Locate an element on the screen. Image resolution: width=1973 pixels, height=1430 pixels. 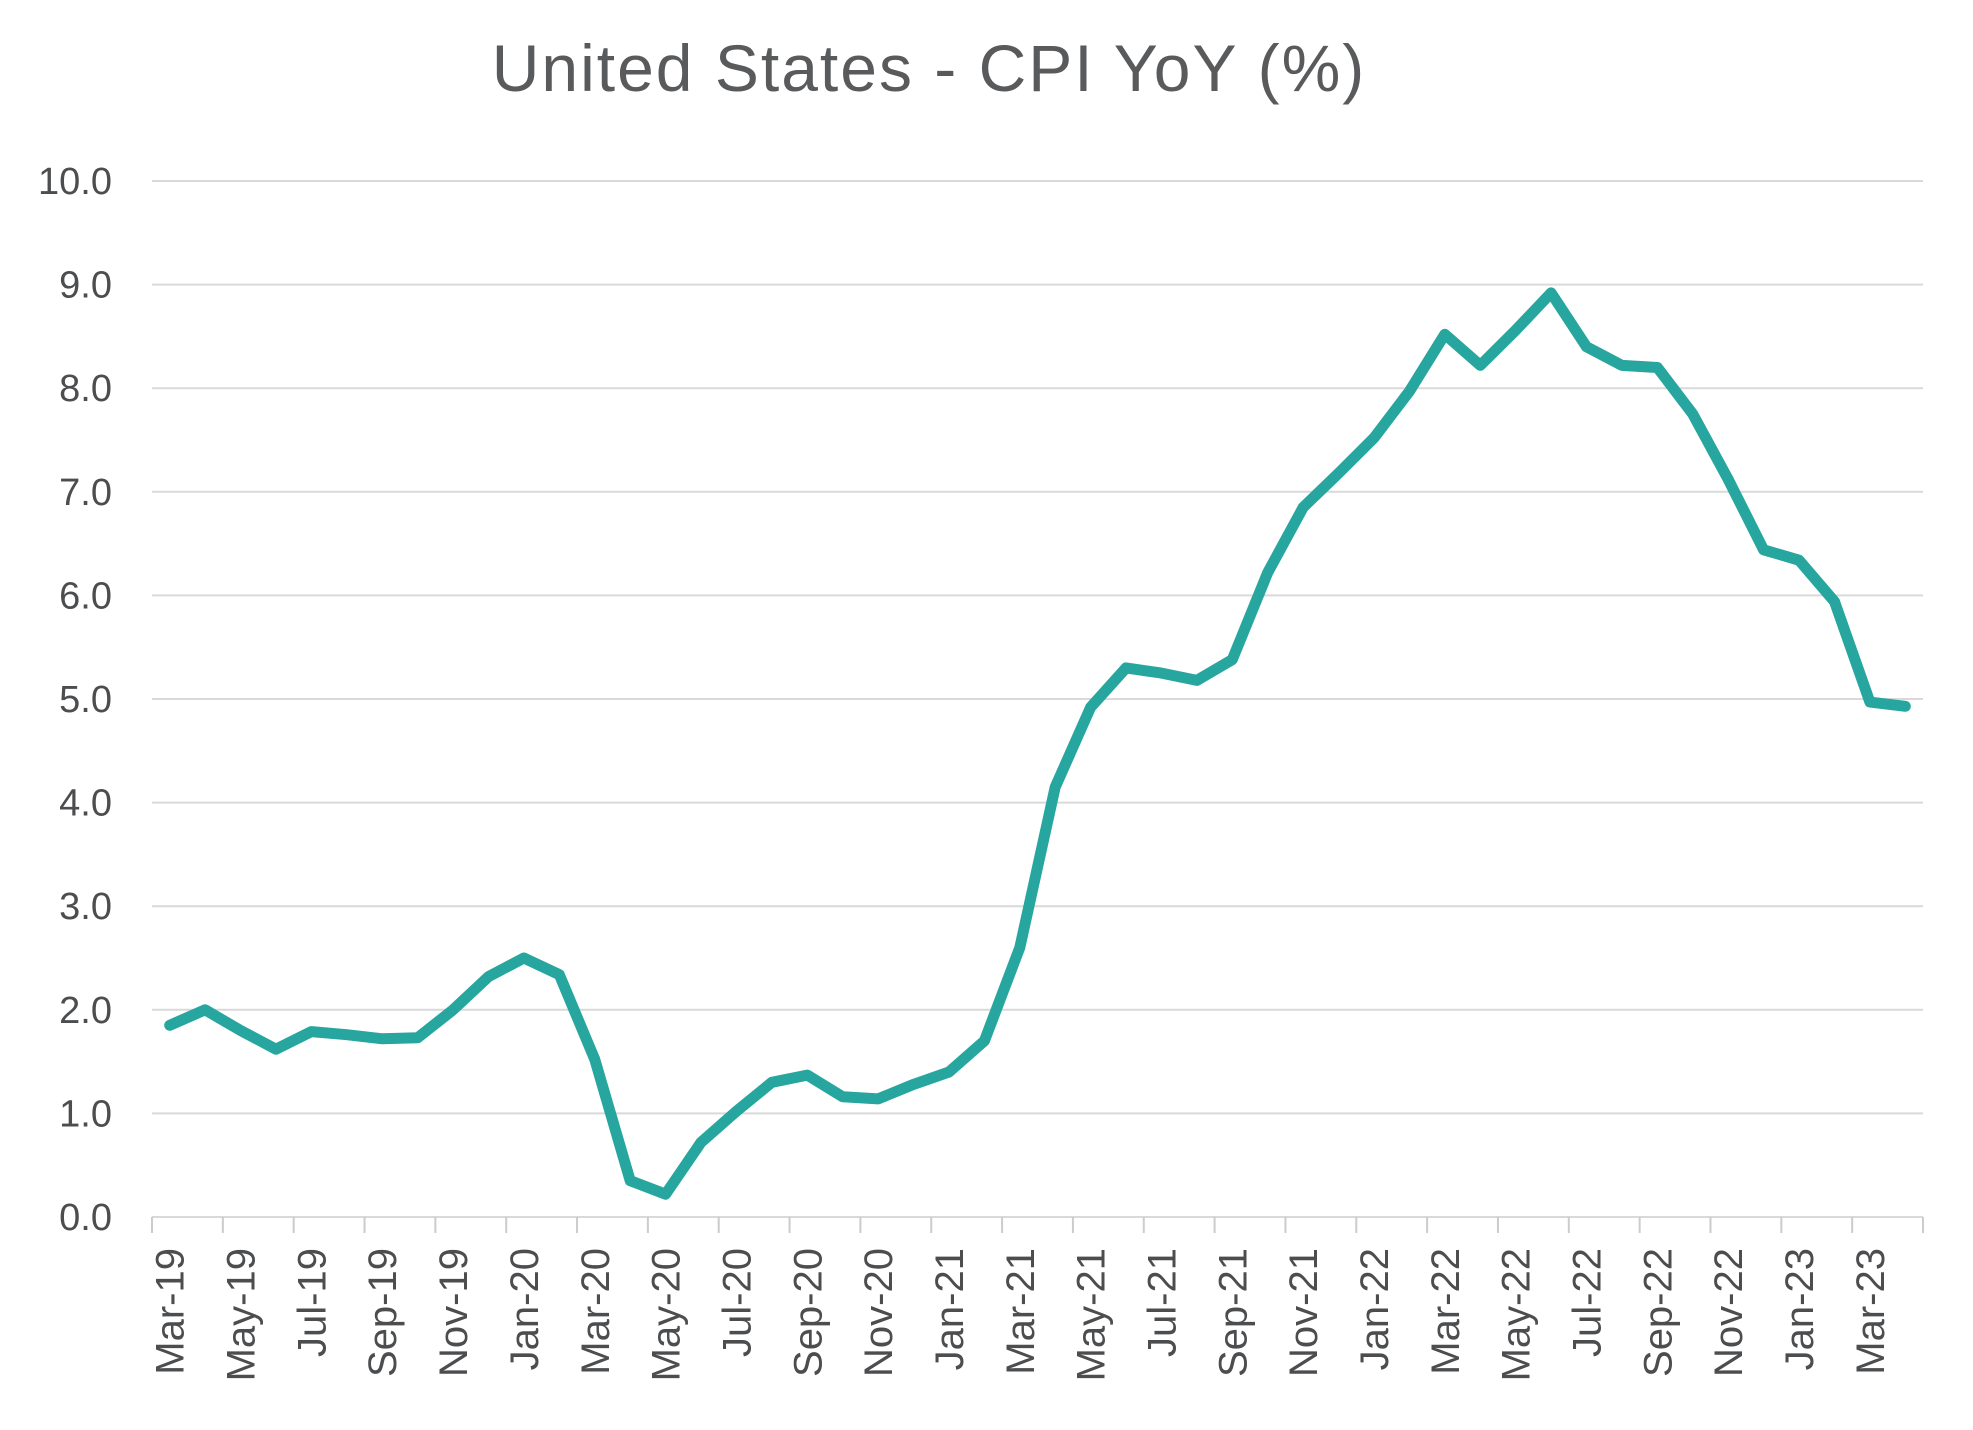
y-tick-label: 9.0 is located at coordinates (85, 286).